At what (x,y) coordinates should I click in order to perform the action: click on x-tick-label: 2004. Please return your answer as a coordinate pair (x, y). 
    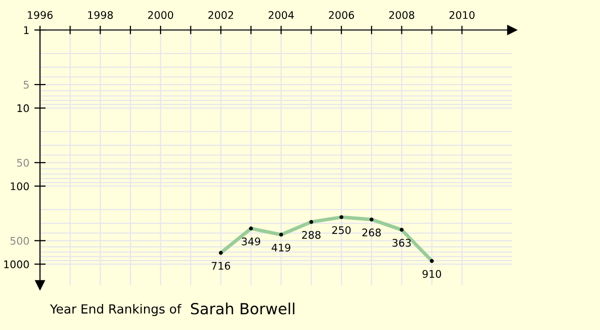
    Looking at the image, I should click on (281, 15).